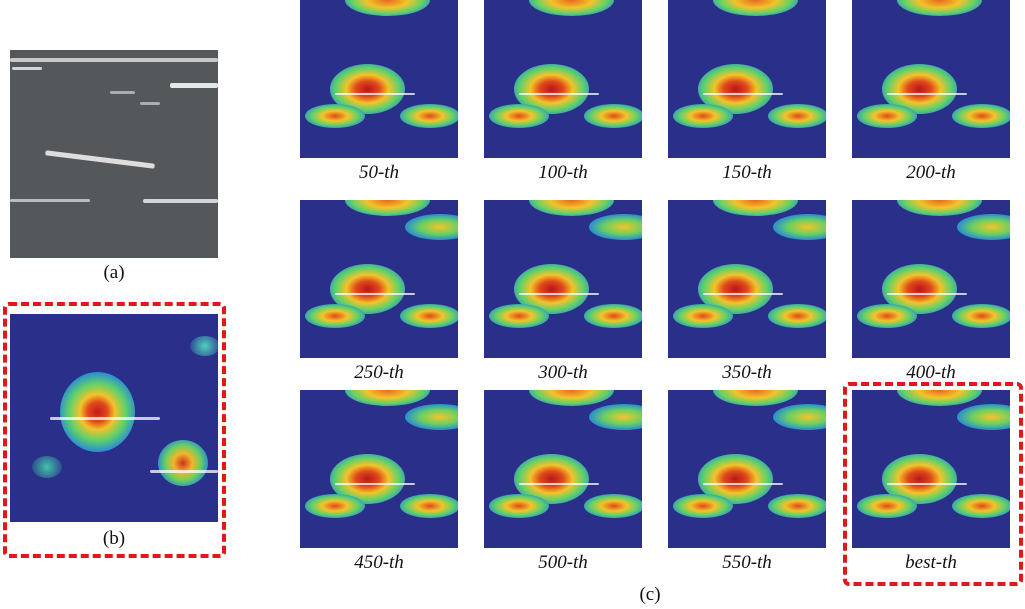 The width and height of the screenshot is (1025, 609). I want to click on heatmap-cell-label: 550-th, so click(747, 562).